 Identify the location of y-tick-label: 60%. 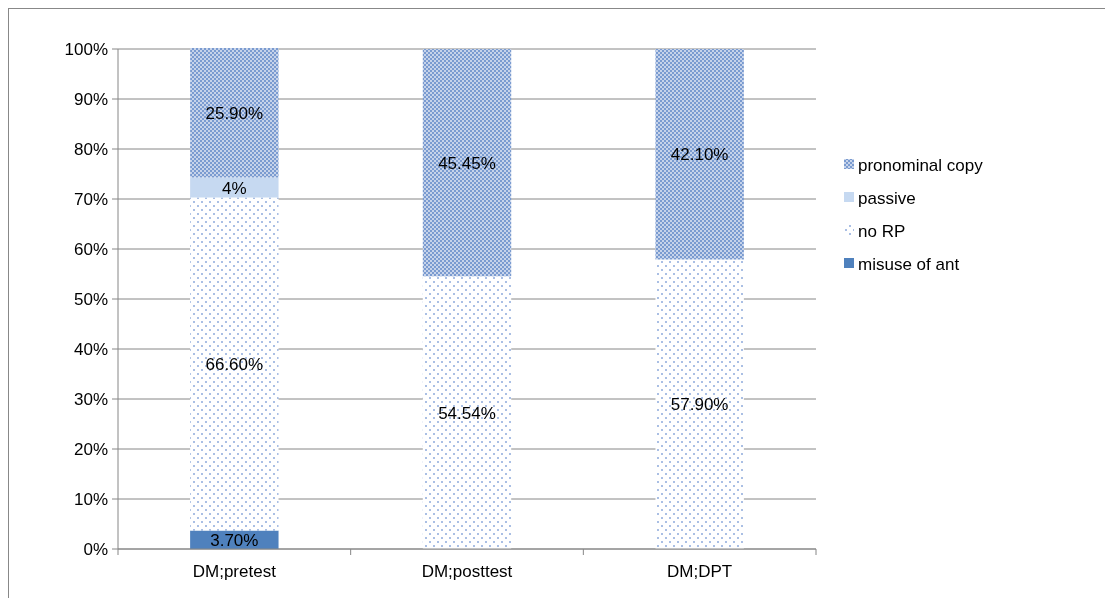
(90, 249).